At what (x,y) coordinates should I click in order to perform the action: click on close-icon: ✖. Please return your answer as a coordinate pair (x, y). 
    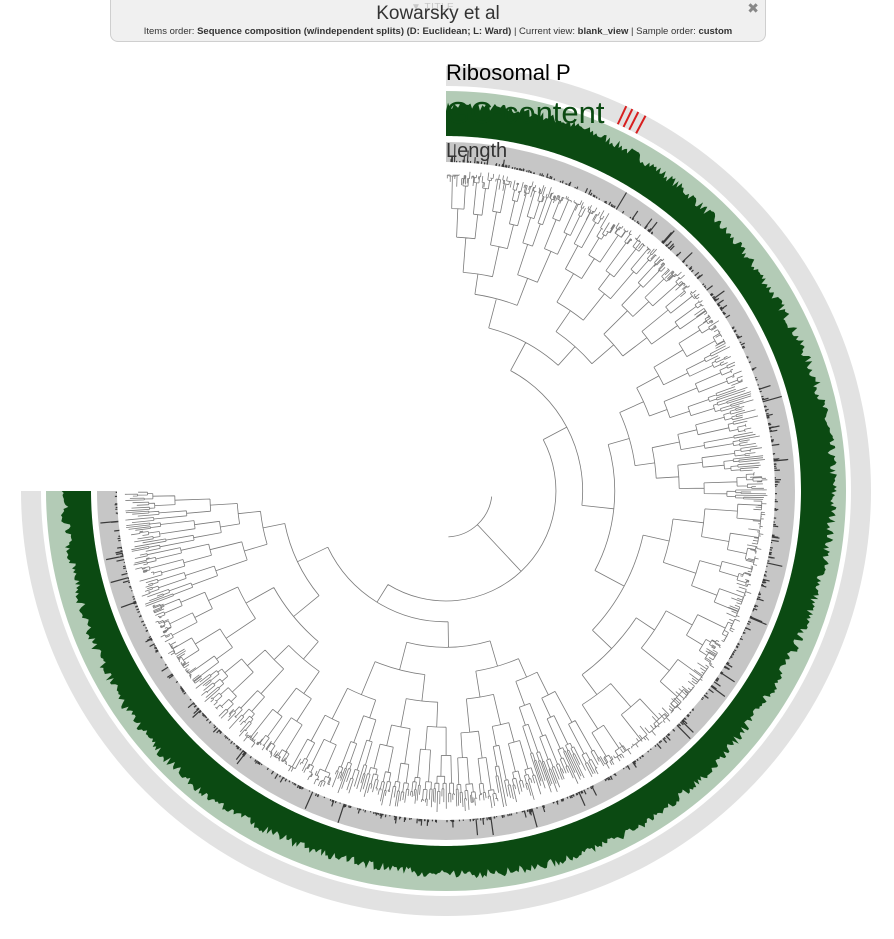
    Looking at the image, I should click on (753, 8).